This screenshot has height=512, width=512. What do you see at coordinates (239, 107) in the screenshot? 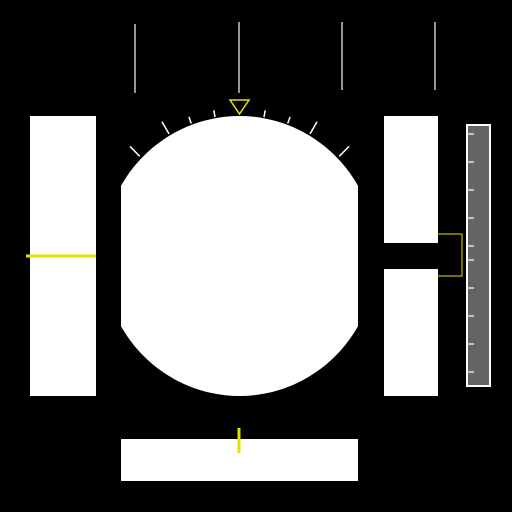
I see `triangle-down-icon` at bounding box center [239, 107].